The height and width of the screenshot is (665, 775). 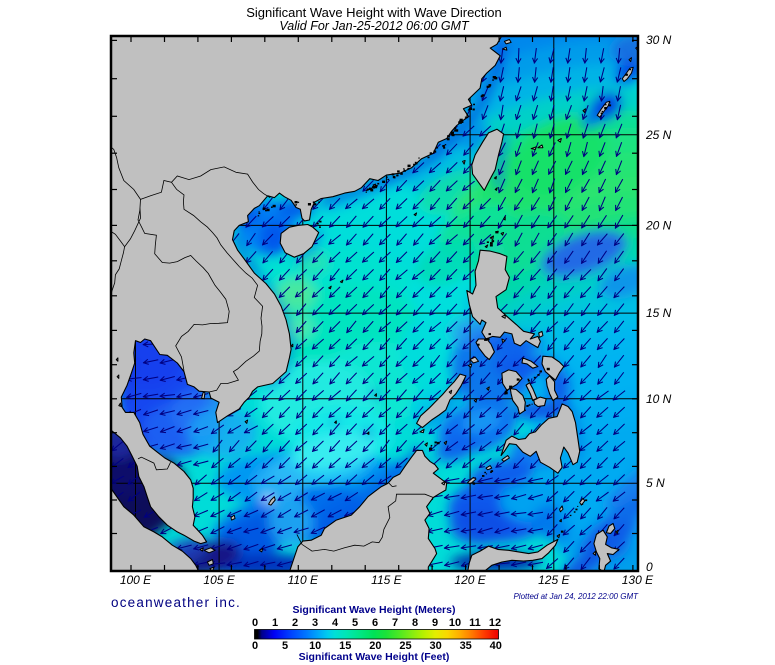 I want to click on svg-text: 20 N, so click(x=658, y=225).